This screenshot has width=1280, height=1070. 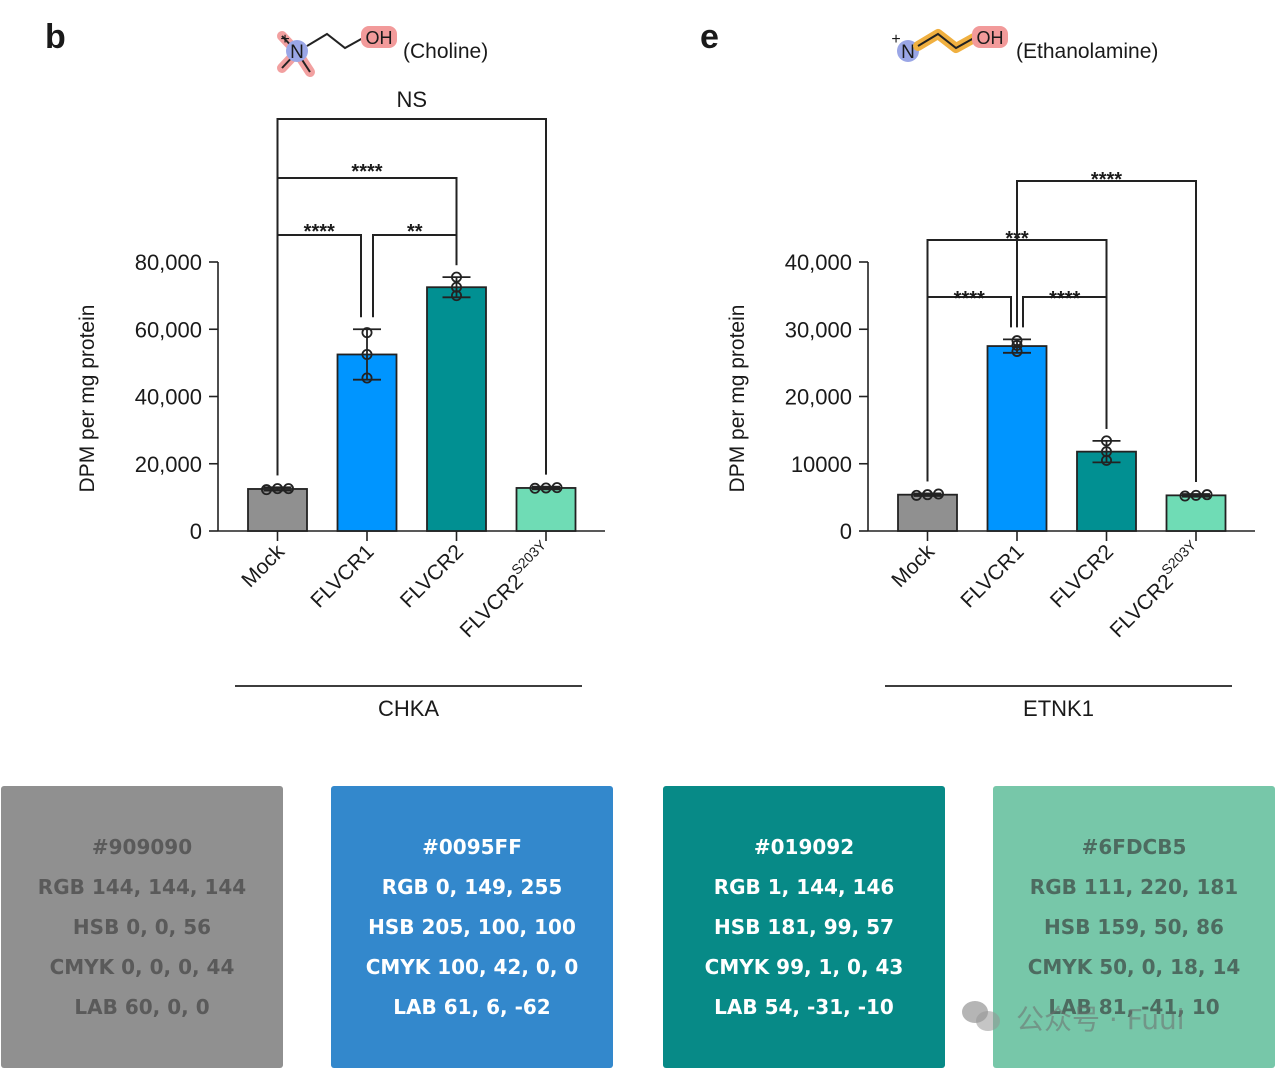 I want to click on swatch-cmyk: CMYK 99, 1, 0, 43, so click(x=804, y=967).